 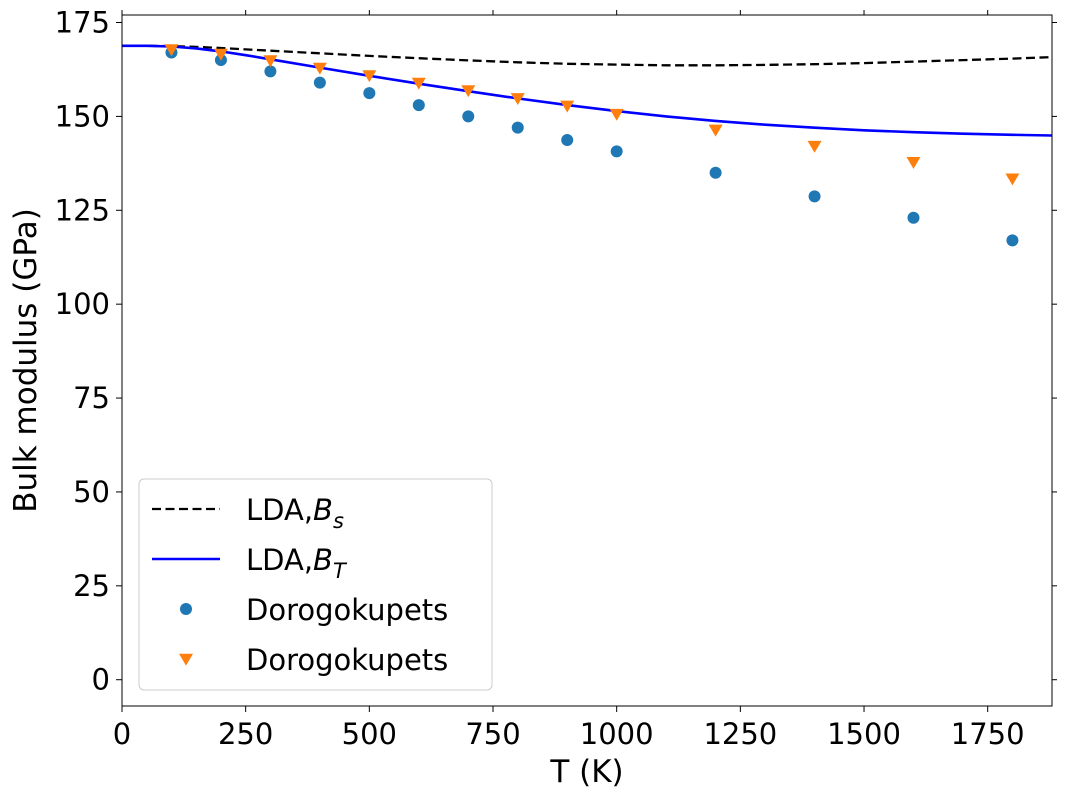 What do you see at coordinates (988, 734) in the screenshot?
I see `x-tick-label: 1750` at bounding box center [988, 734].